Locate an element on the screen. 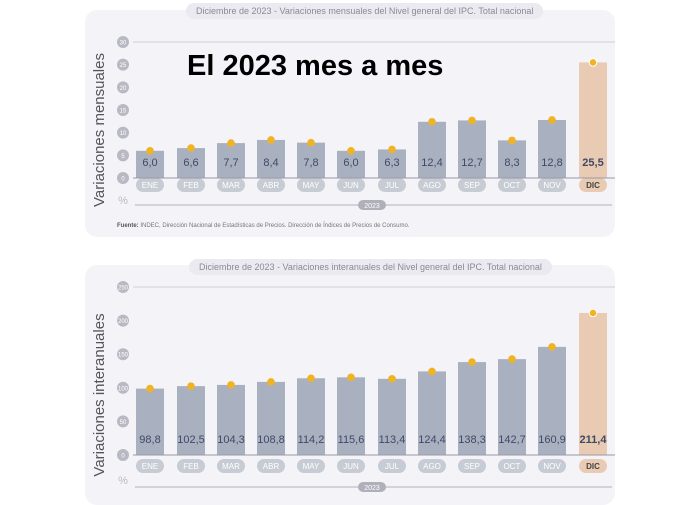  value-label: 115,6 is located at coordinates (351, 440).